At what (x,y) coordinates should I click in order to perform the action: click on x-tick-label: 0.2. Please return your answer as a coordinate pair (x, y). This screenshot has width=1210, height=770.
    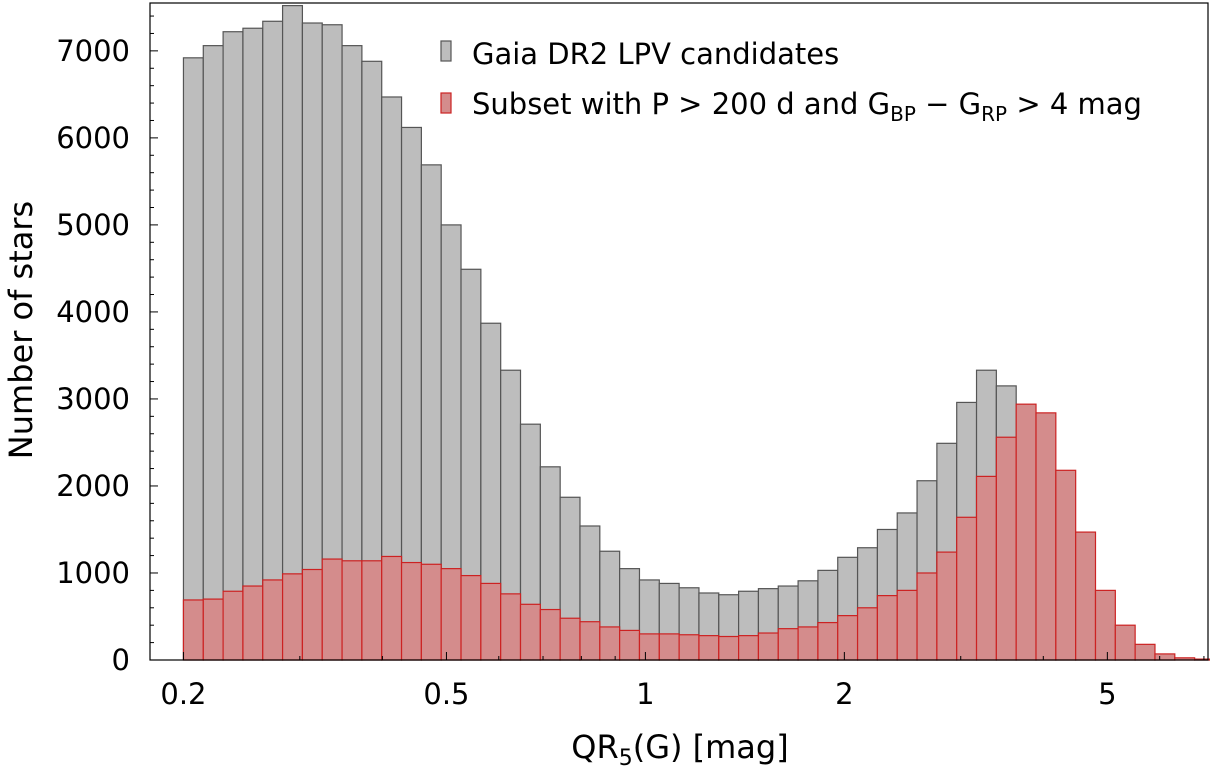
    Looking at the image, I should click on (183, 694).